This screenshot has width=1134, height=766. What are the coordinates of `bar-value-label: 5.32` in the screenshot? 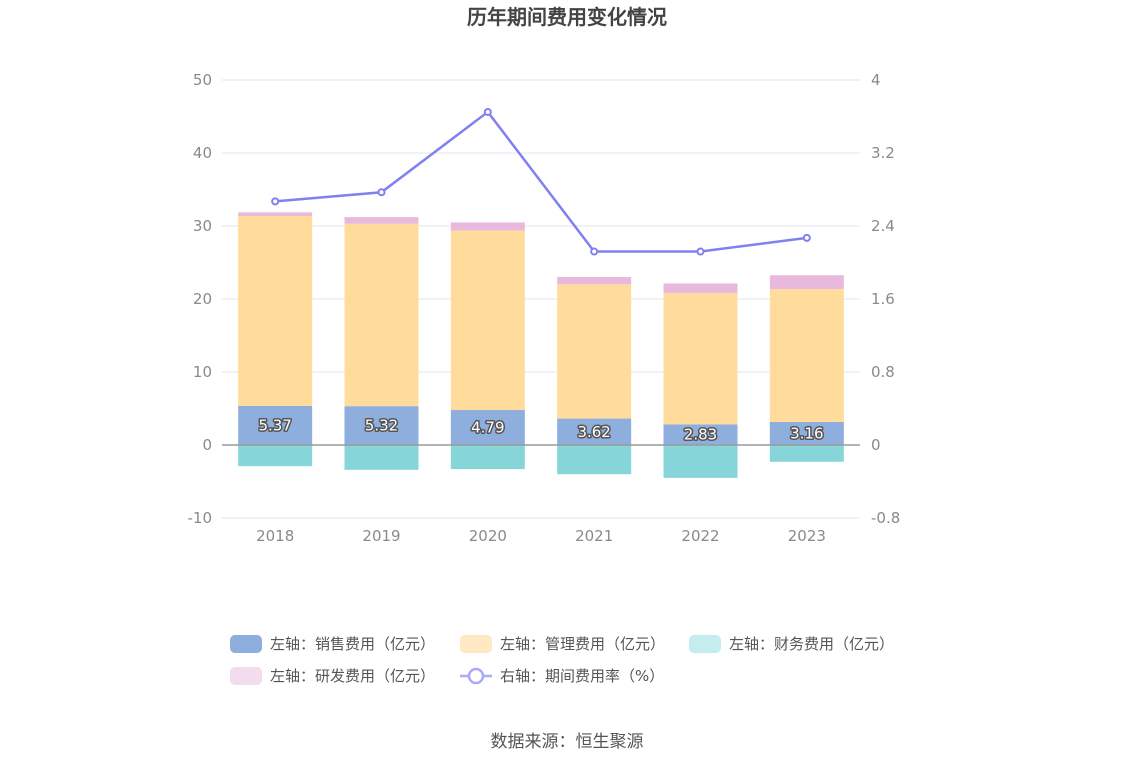 It's located at (381, 426).